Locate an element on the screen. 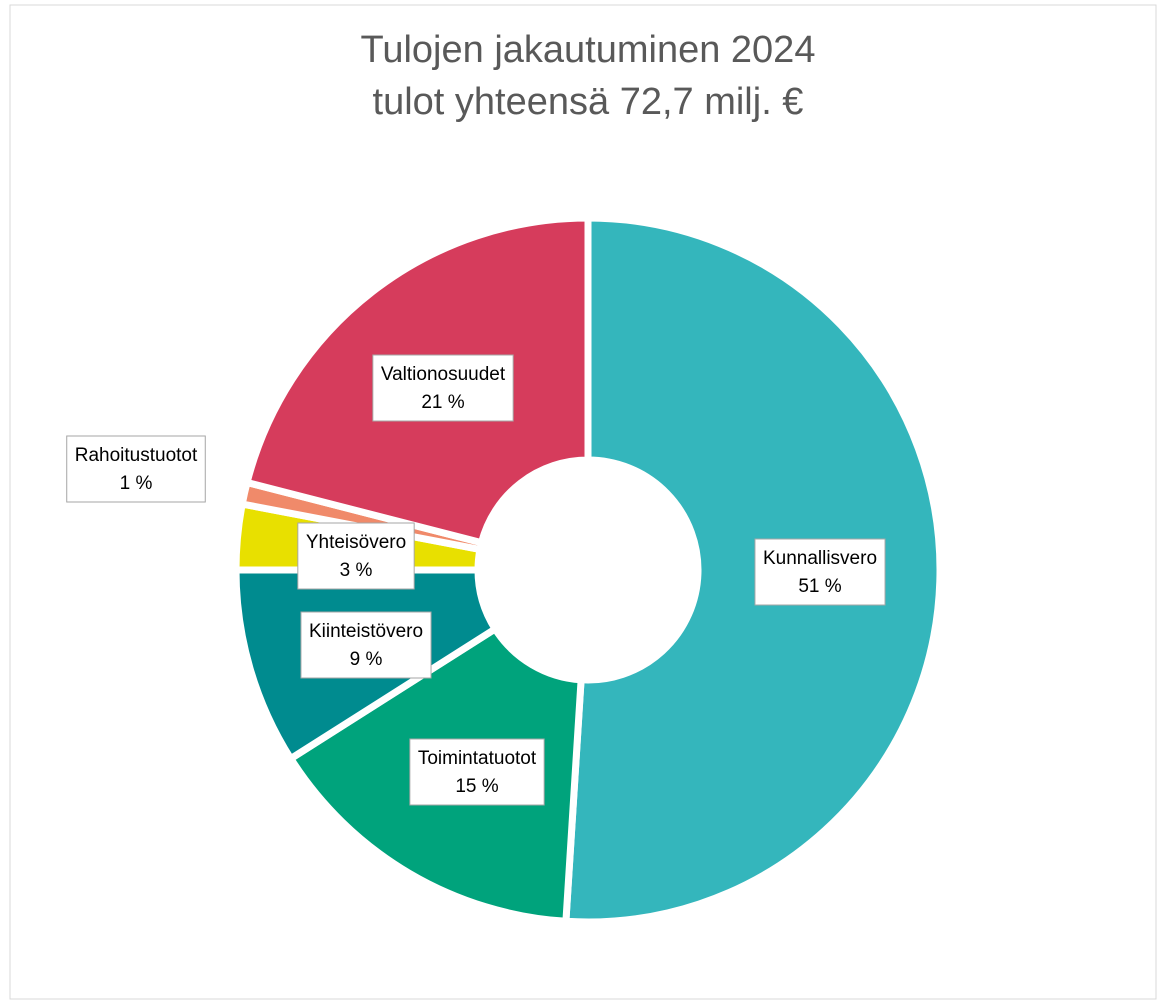  category-label: Rahoitustuotot is located at coordinates (136, 455).